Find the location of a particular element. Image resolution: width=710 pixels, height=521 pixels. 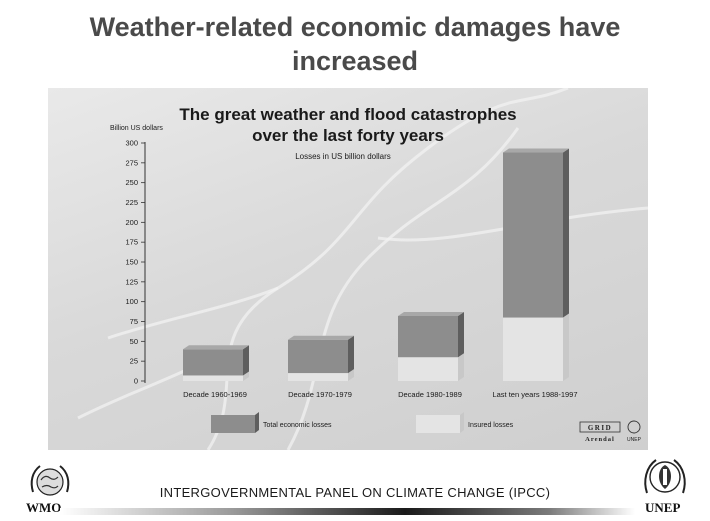

x-tick-label: Decade 1970-1979 is located at coordinates (320, 394).